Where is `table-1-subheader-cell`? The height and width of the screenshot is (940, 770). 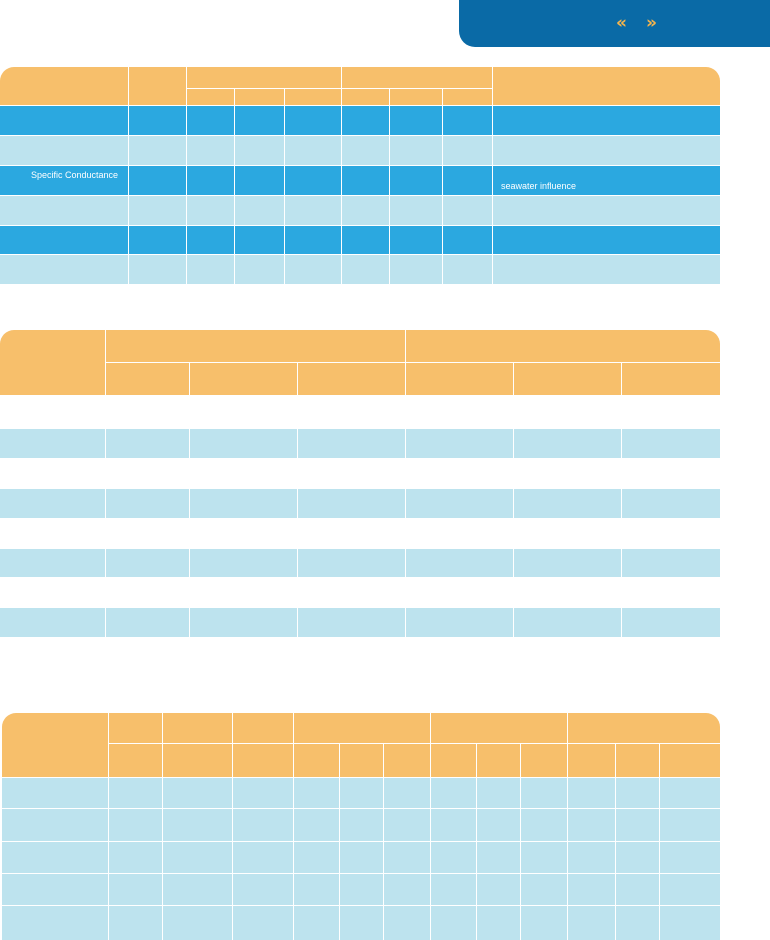 table-1-subheader-cell is located at coordinates (365, 96).